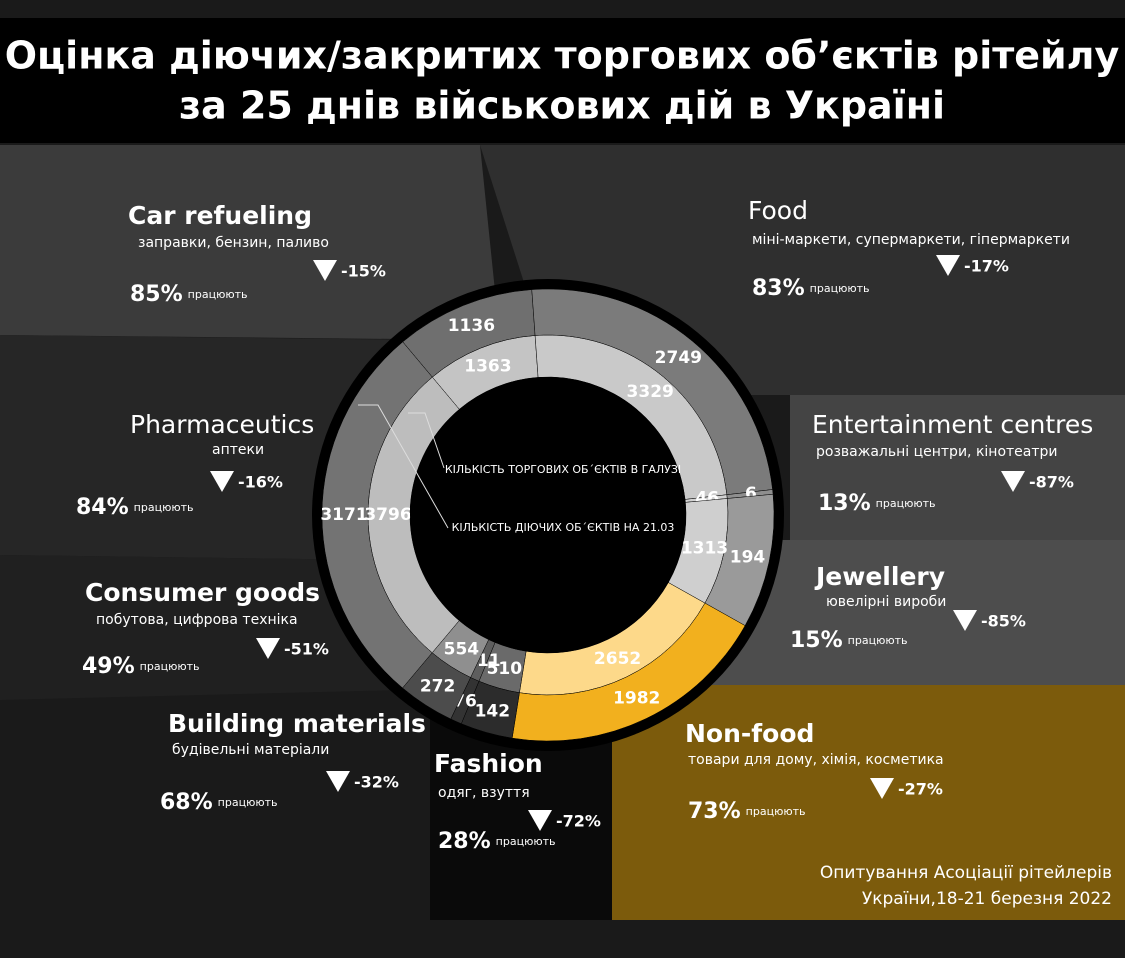 This screenshot has width=1125, height=958. I want to click on working-share: 73% працюють, so click(746, 811).